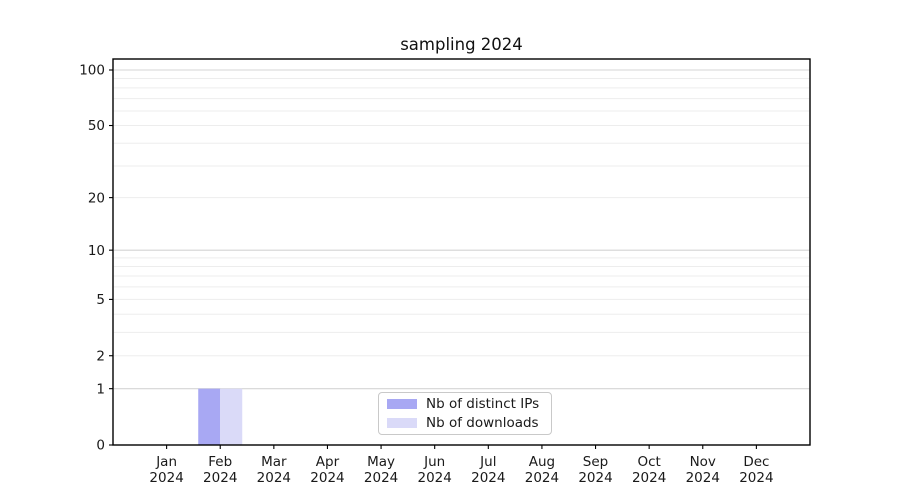 Image resolution: width=900 pixels, height=500 pixels. I want to click on legend: Nb of distinct IPs Nb of downloads, so click(465, 413).